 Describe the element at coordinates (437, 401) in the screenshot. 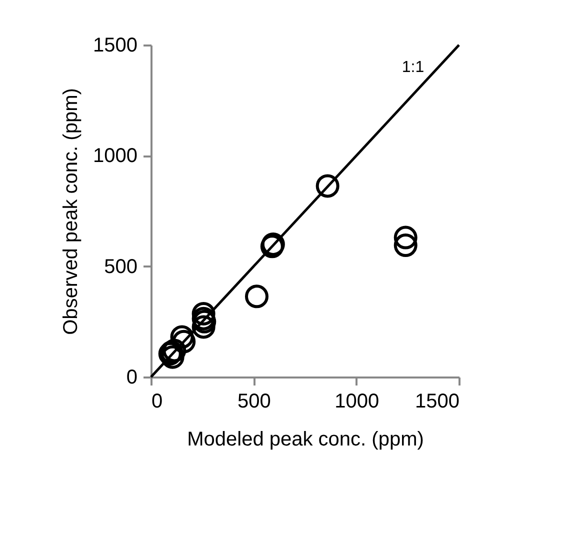

I see `x-tick-label: 1500` at that location.